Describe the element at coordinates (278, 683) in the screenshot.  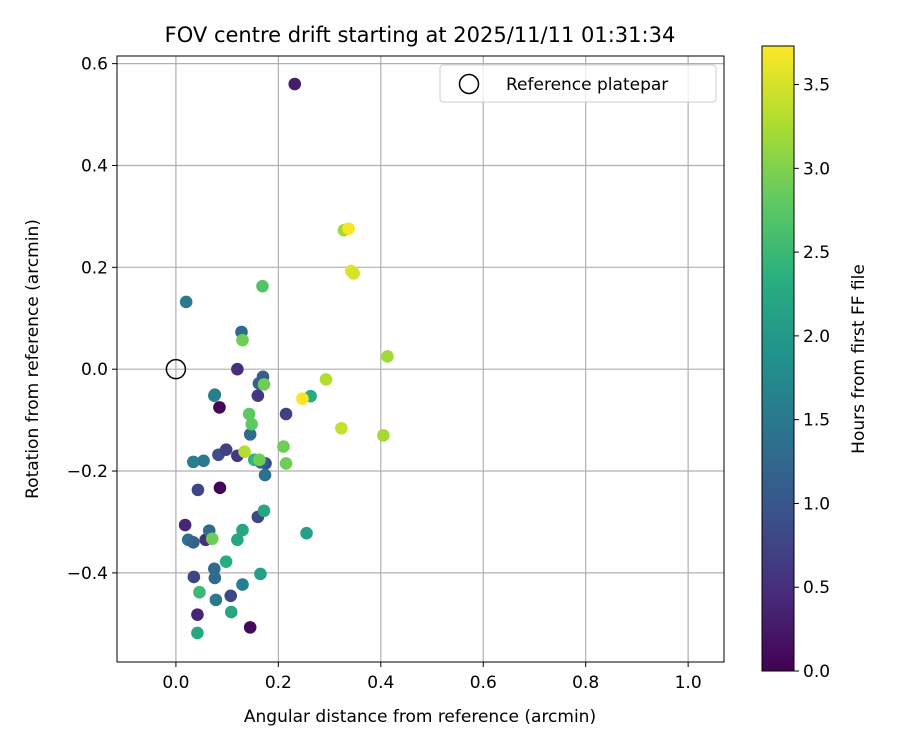
I see `x-tick-label: 0.2` at that location.